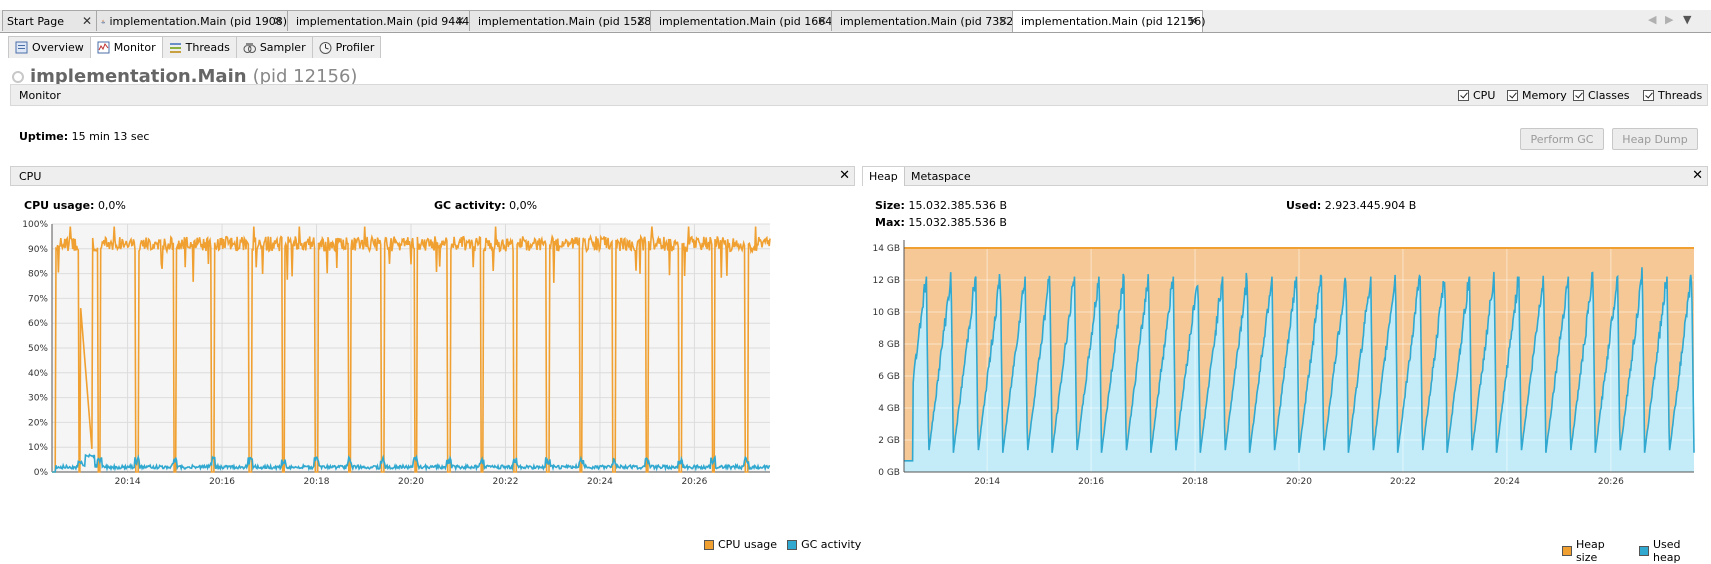 The image size is (1711, 564). What do you see at coordinates (1537, 95) in the screenshot?
I see `memory-checkbox: Memory` at bounding box center [1537, 95].